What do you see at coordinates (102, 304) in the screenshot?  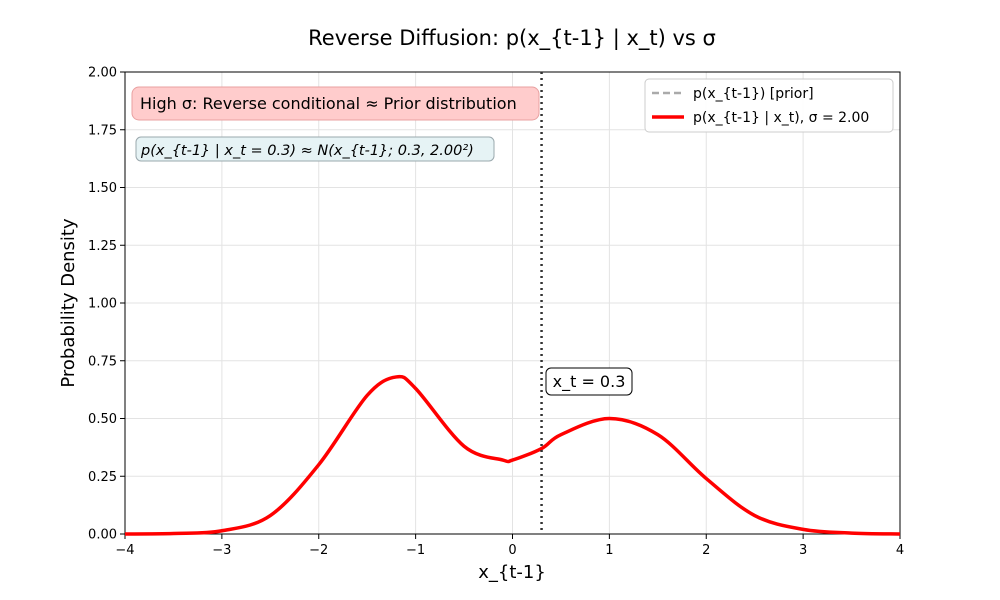 I see `y-tick-label: 1.00` at bounding box center [102, 304].